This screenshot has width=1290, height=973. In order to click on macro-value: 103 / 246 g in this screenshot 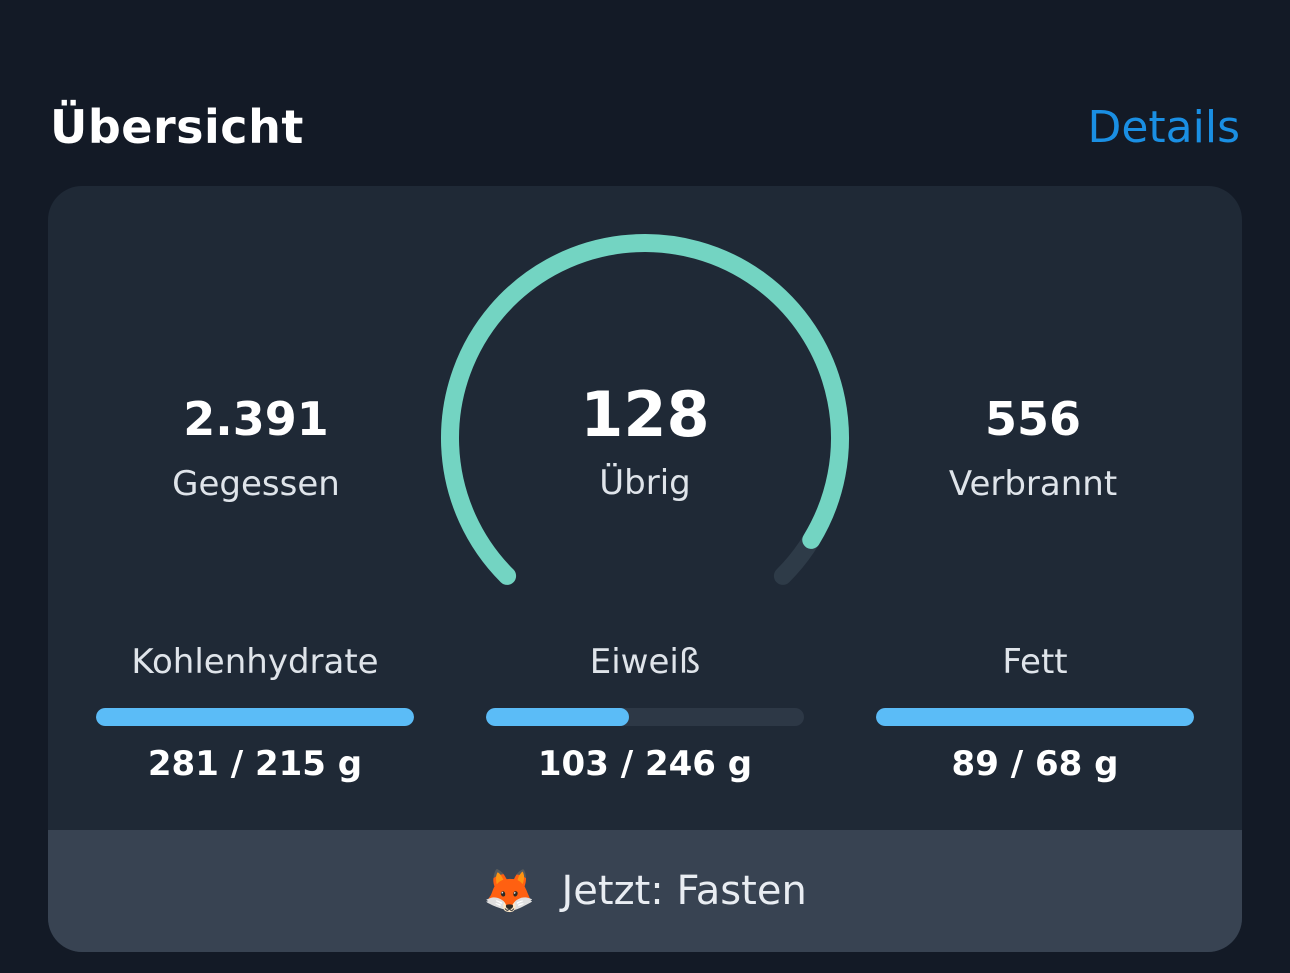, I will do `click(645, 764)`.